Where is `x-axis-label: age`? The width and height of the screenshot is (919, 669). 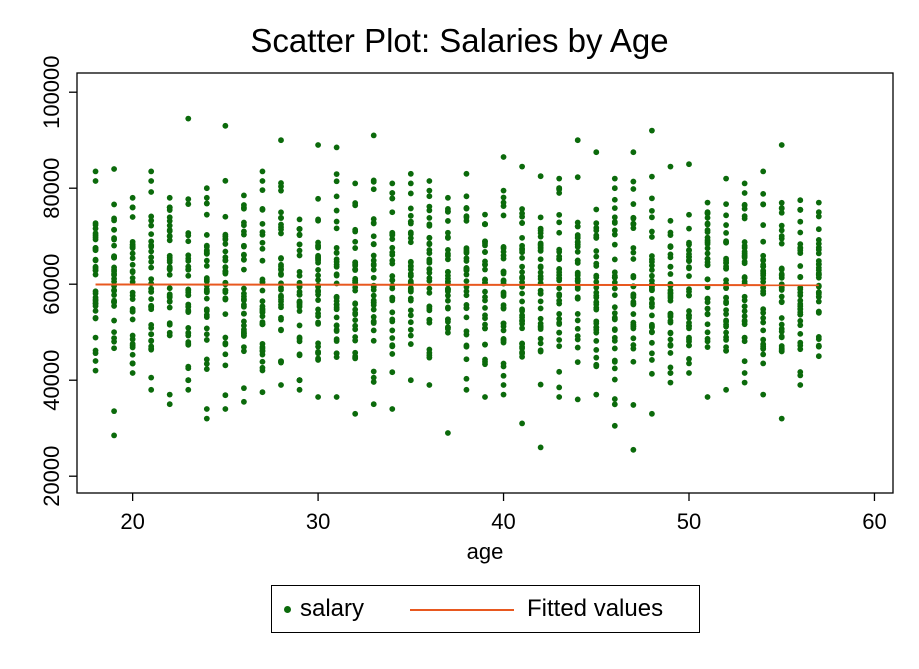
x-axis-label: age is located at coordinates (485, 551).